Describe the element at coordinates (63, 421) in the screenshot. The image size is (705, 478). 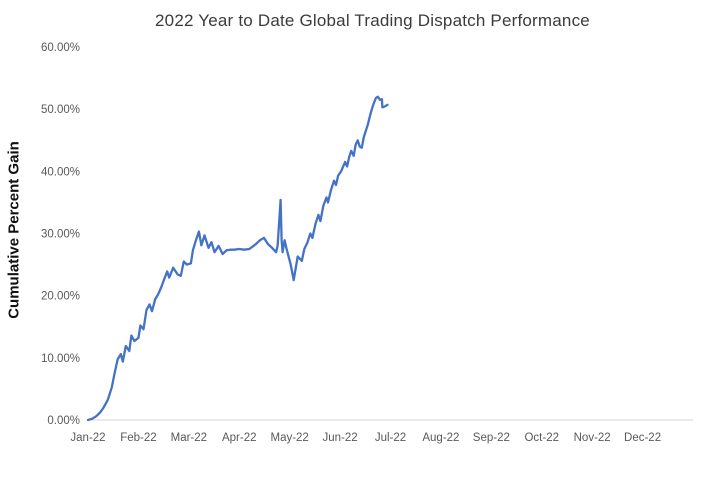
I see `y-tick-label: 0.00%` at that location.